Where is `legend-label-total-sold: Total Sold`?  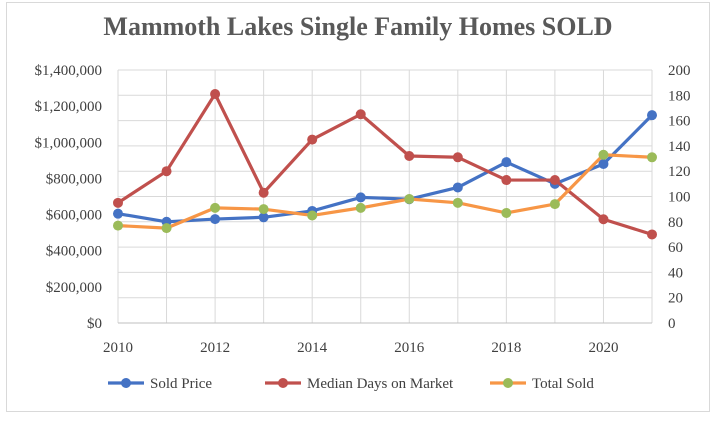 legend-label-total-sold: Total Sold is located at coordinates (563, 384).